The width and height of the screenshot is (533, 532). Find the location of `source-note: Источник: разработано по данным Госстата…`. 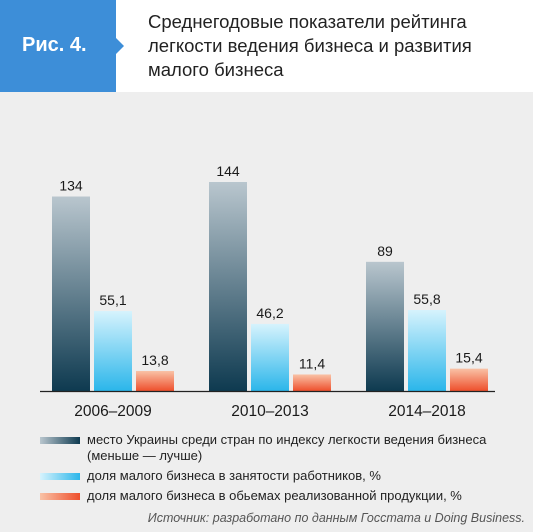

source-note: Источник: разработано по данным Госстата… is located at coordinates (336, 518).